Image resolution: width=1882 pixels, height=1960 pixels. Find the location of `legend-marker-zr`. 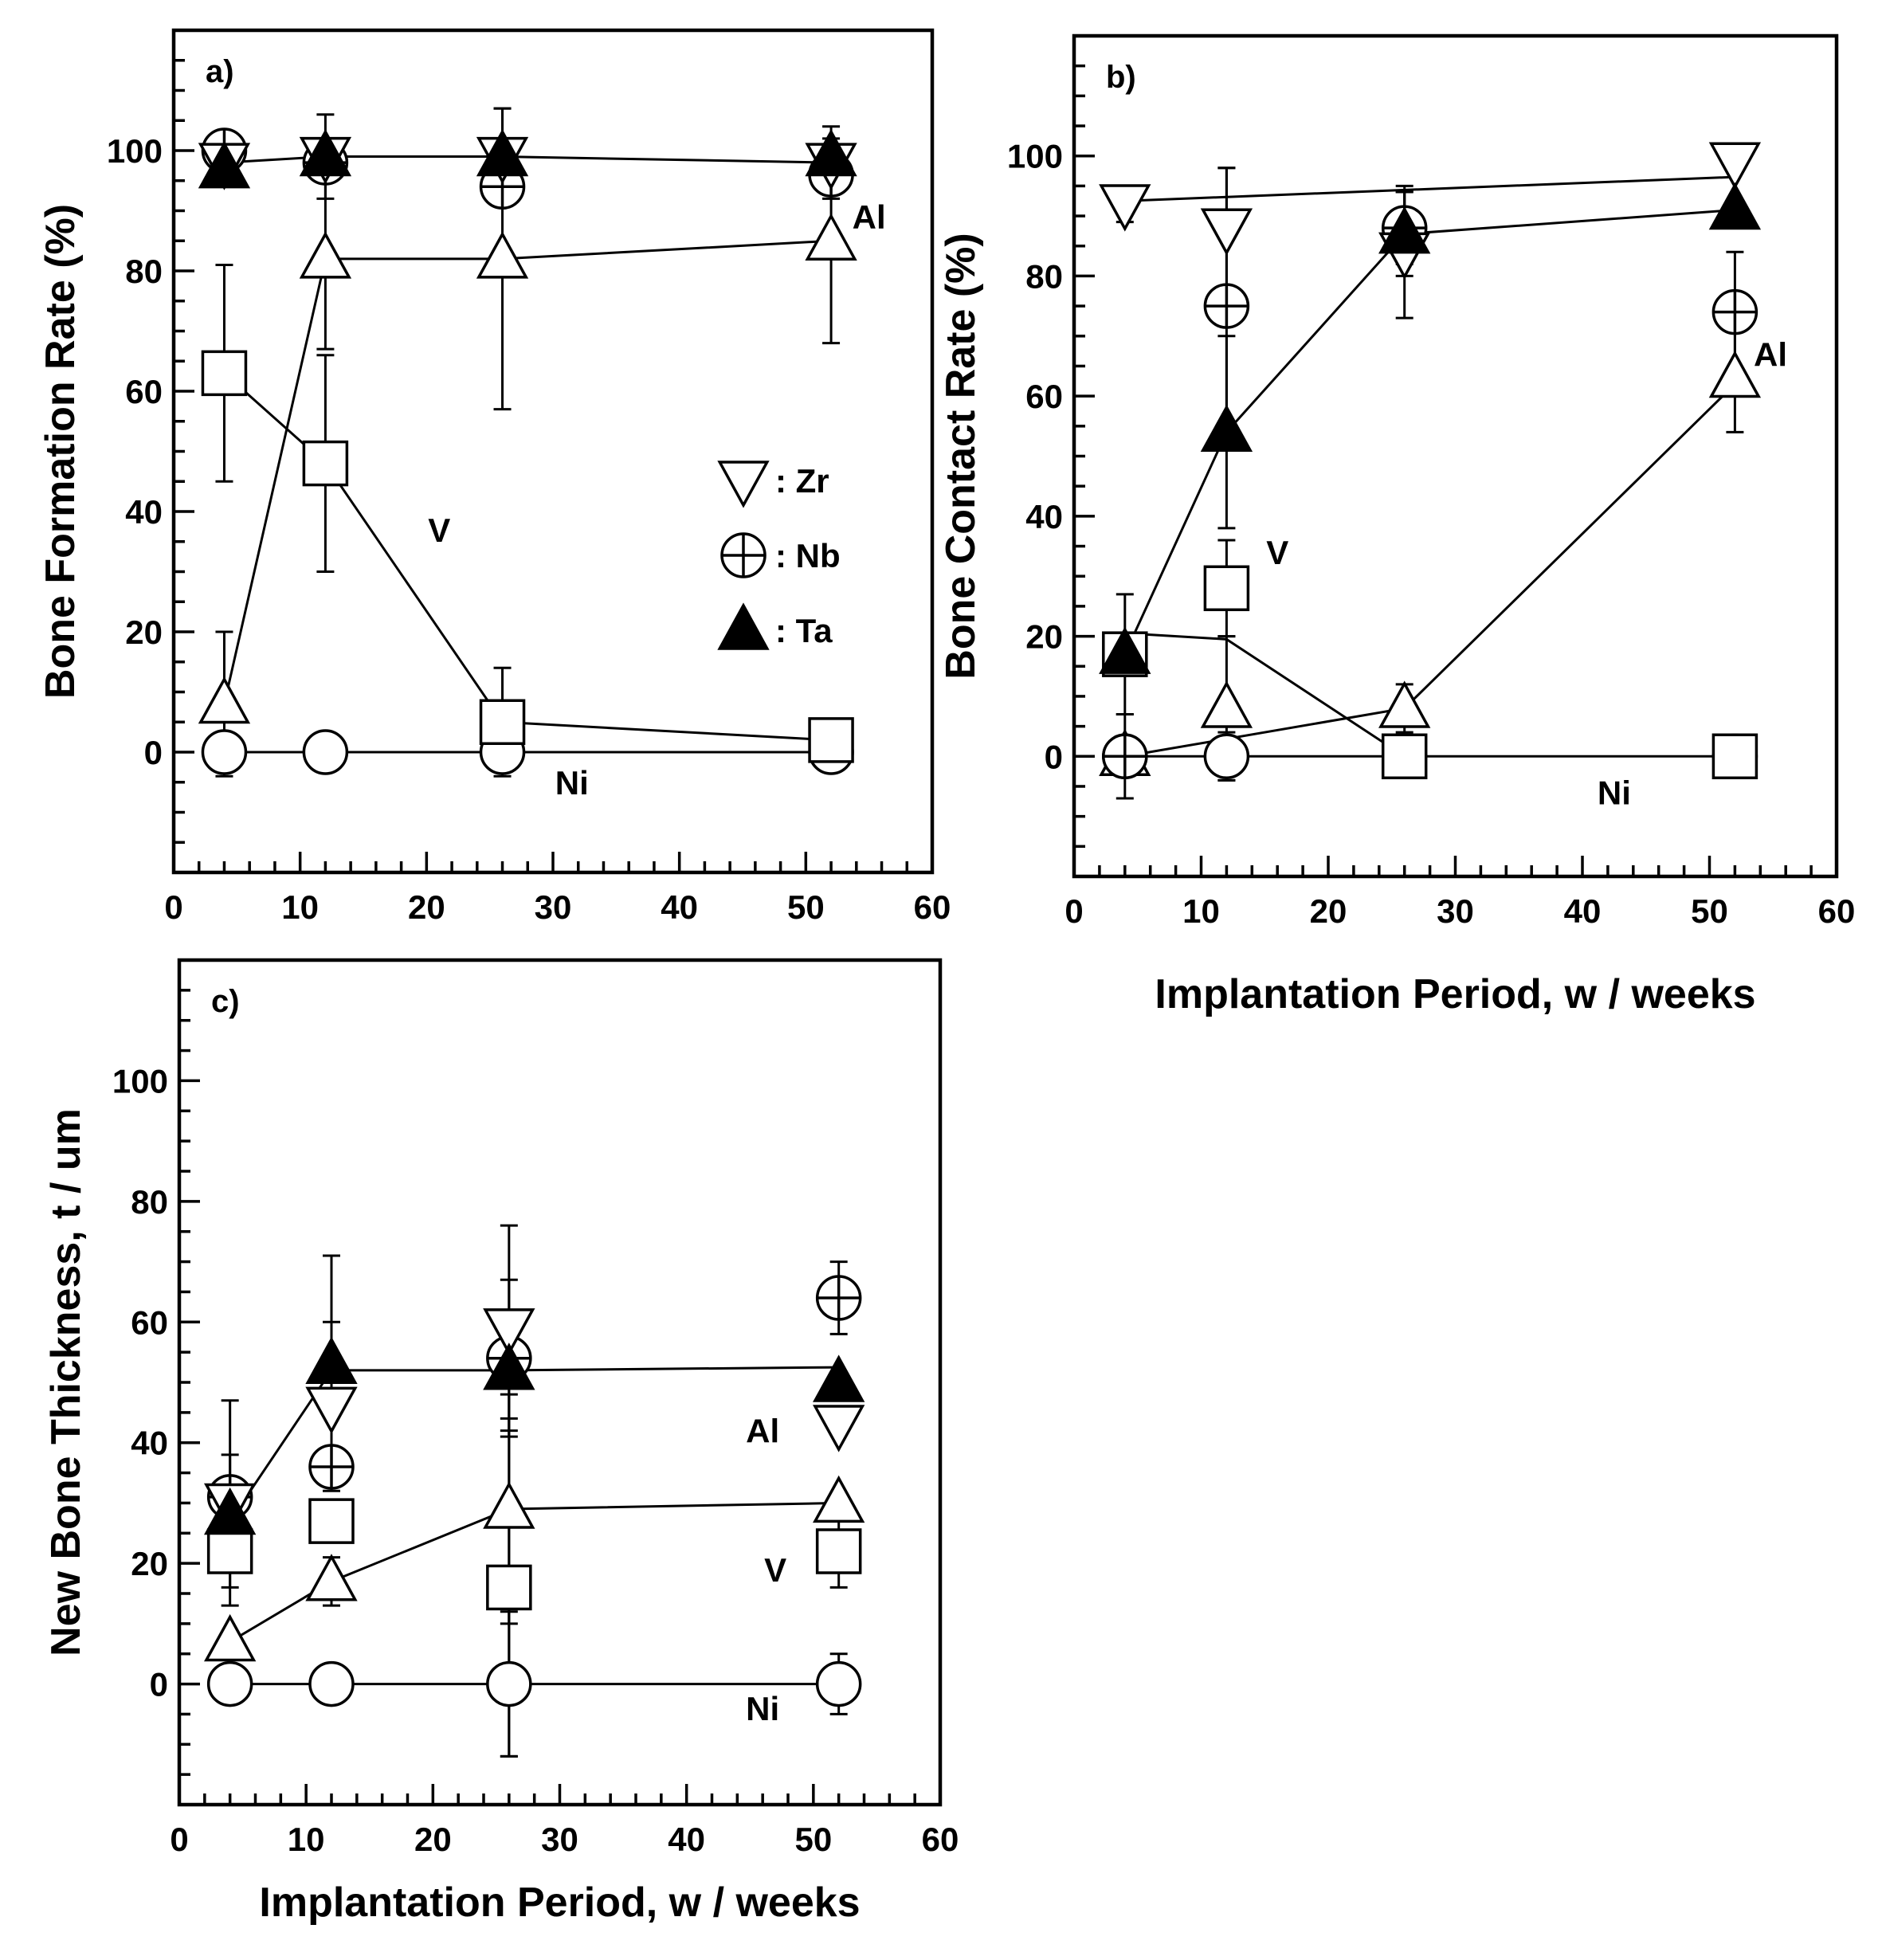

legend-marker-zr is located at coordinates (743, 484).